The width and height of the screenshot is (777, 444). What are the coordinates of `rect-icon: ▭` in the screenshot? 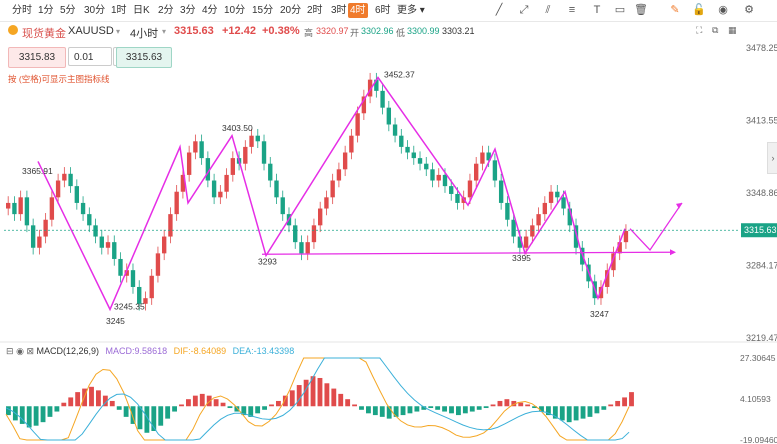 It's located at (620, 10).